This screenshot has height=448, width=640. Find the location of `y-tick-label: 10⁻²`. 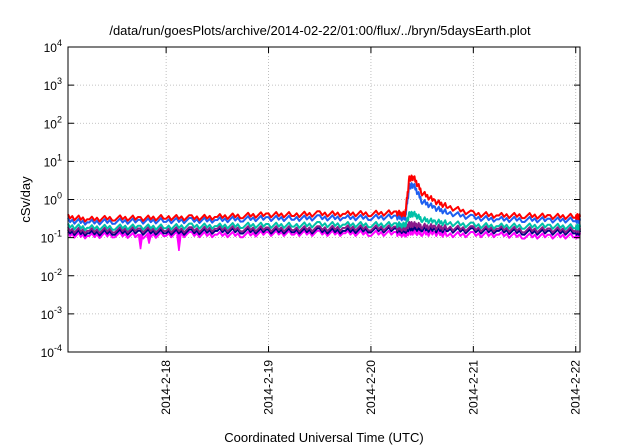

y-tick-label: 10⁻² is located at coordinates (51, 275).